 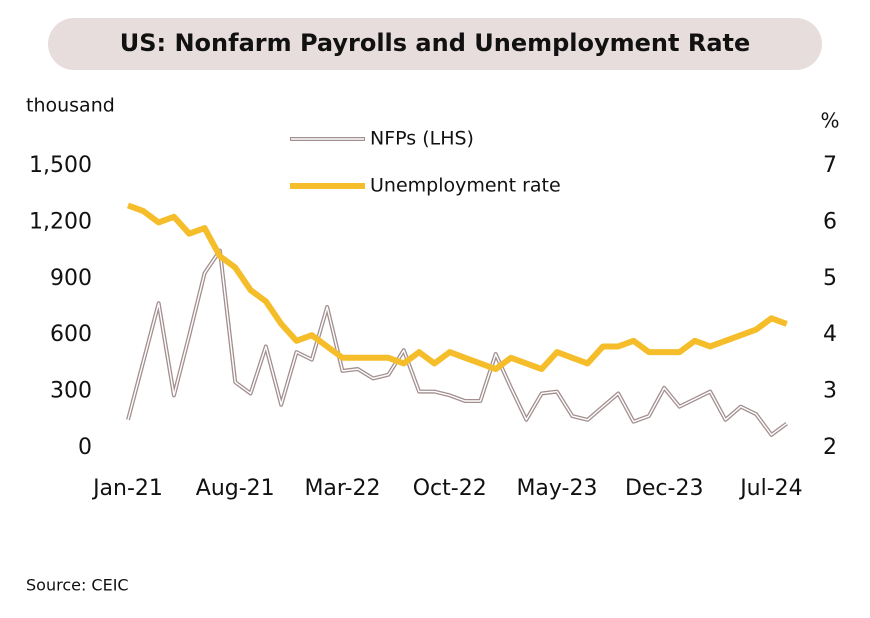 I want to click on y-tick-label: 0, so click(x=85, y=447).